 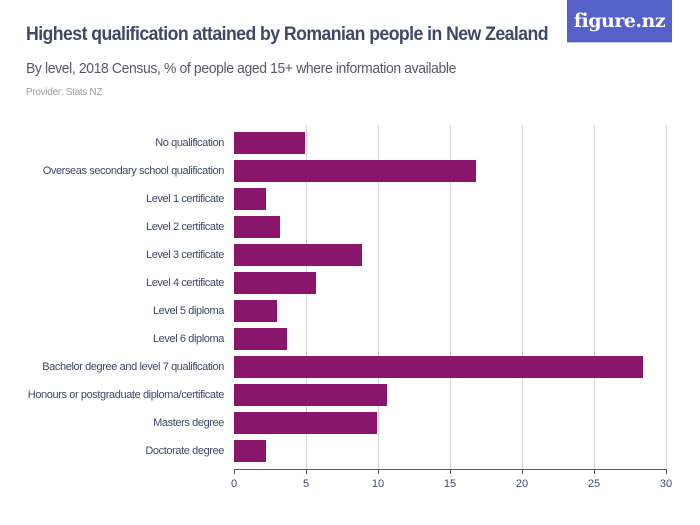 What do you see at coordinates (188, 423) in the screenshot?
I see `category-label: Masters degree` at bounding box center [188, 423].